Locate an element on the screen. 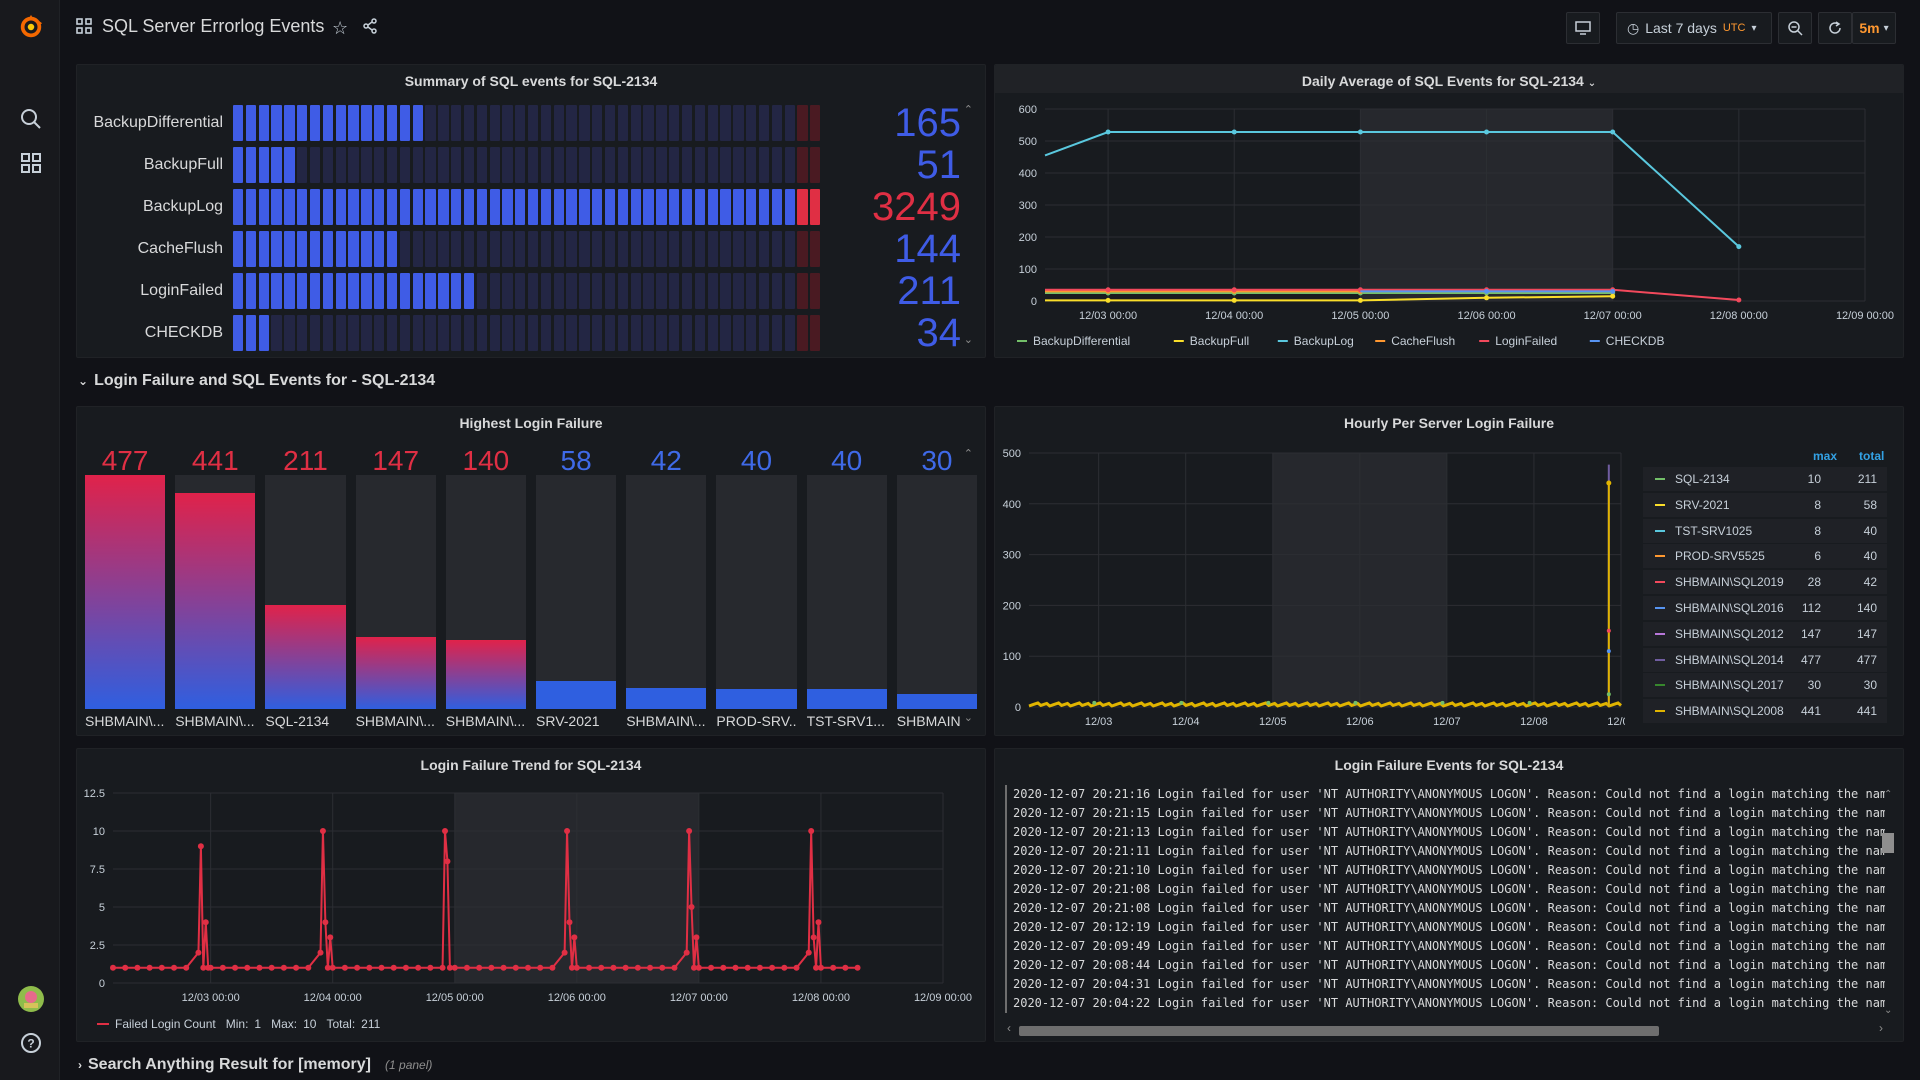 This screenshot has height=1080, width=1920. log-vertical-scrollbar: ⌃ ⌄ is located at coordinates (1888, 903).